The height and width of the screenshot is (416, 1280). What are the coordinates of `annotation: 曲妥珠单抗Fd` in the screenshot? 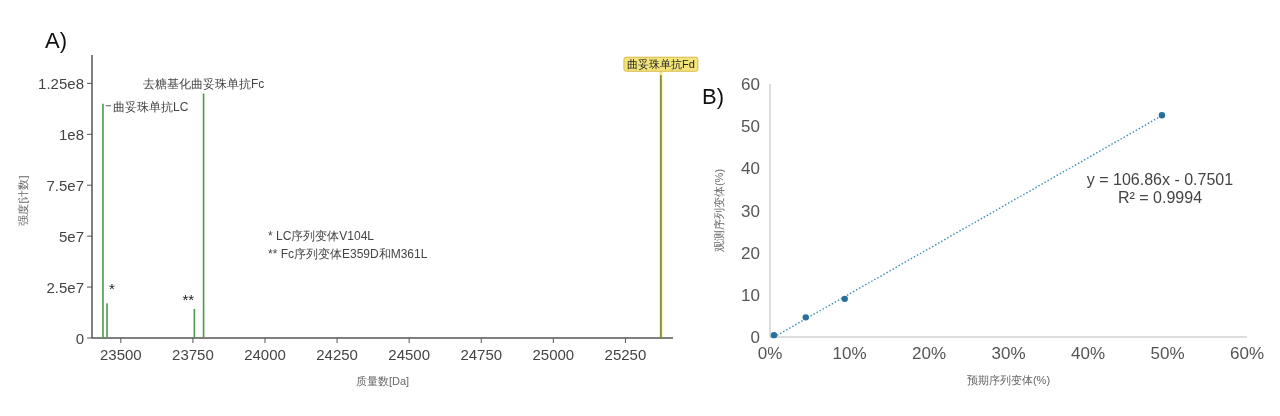 It's located at (660, 64).